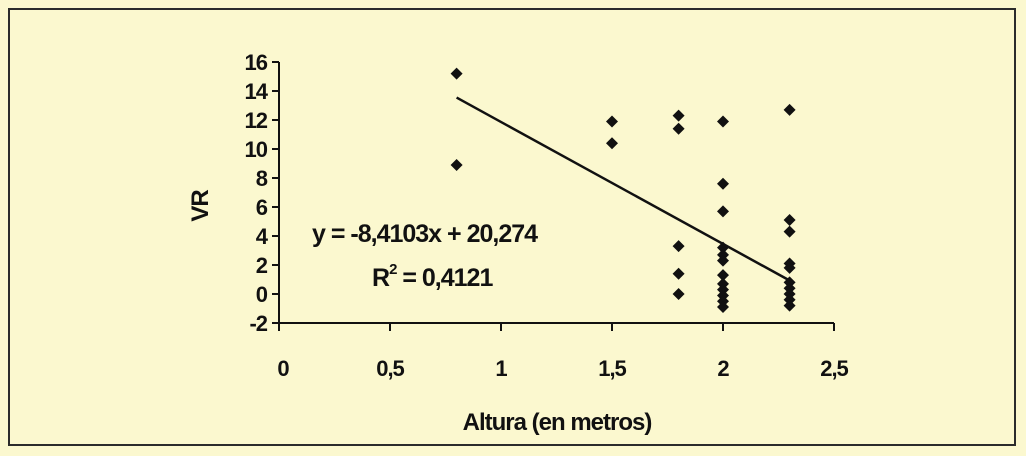 Image resolution: width=1026 pixels, height=456 pixels. I want to click on y-tick-label: 12, so click(256, 120).